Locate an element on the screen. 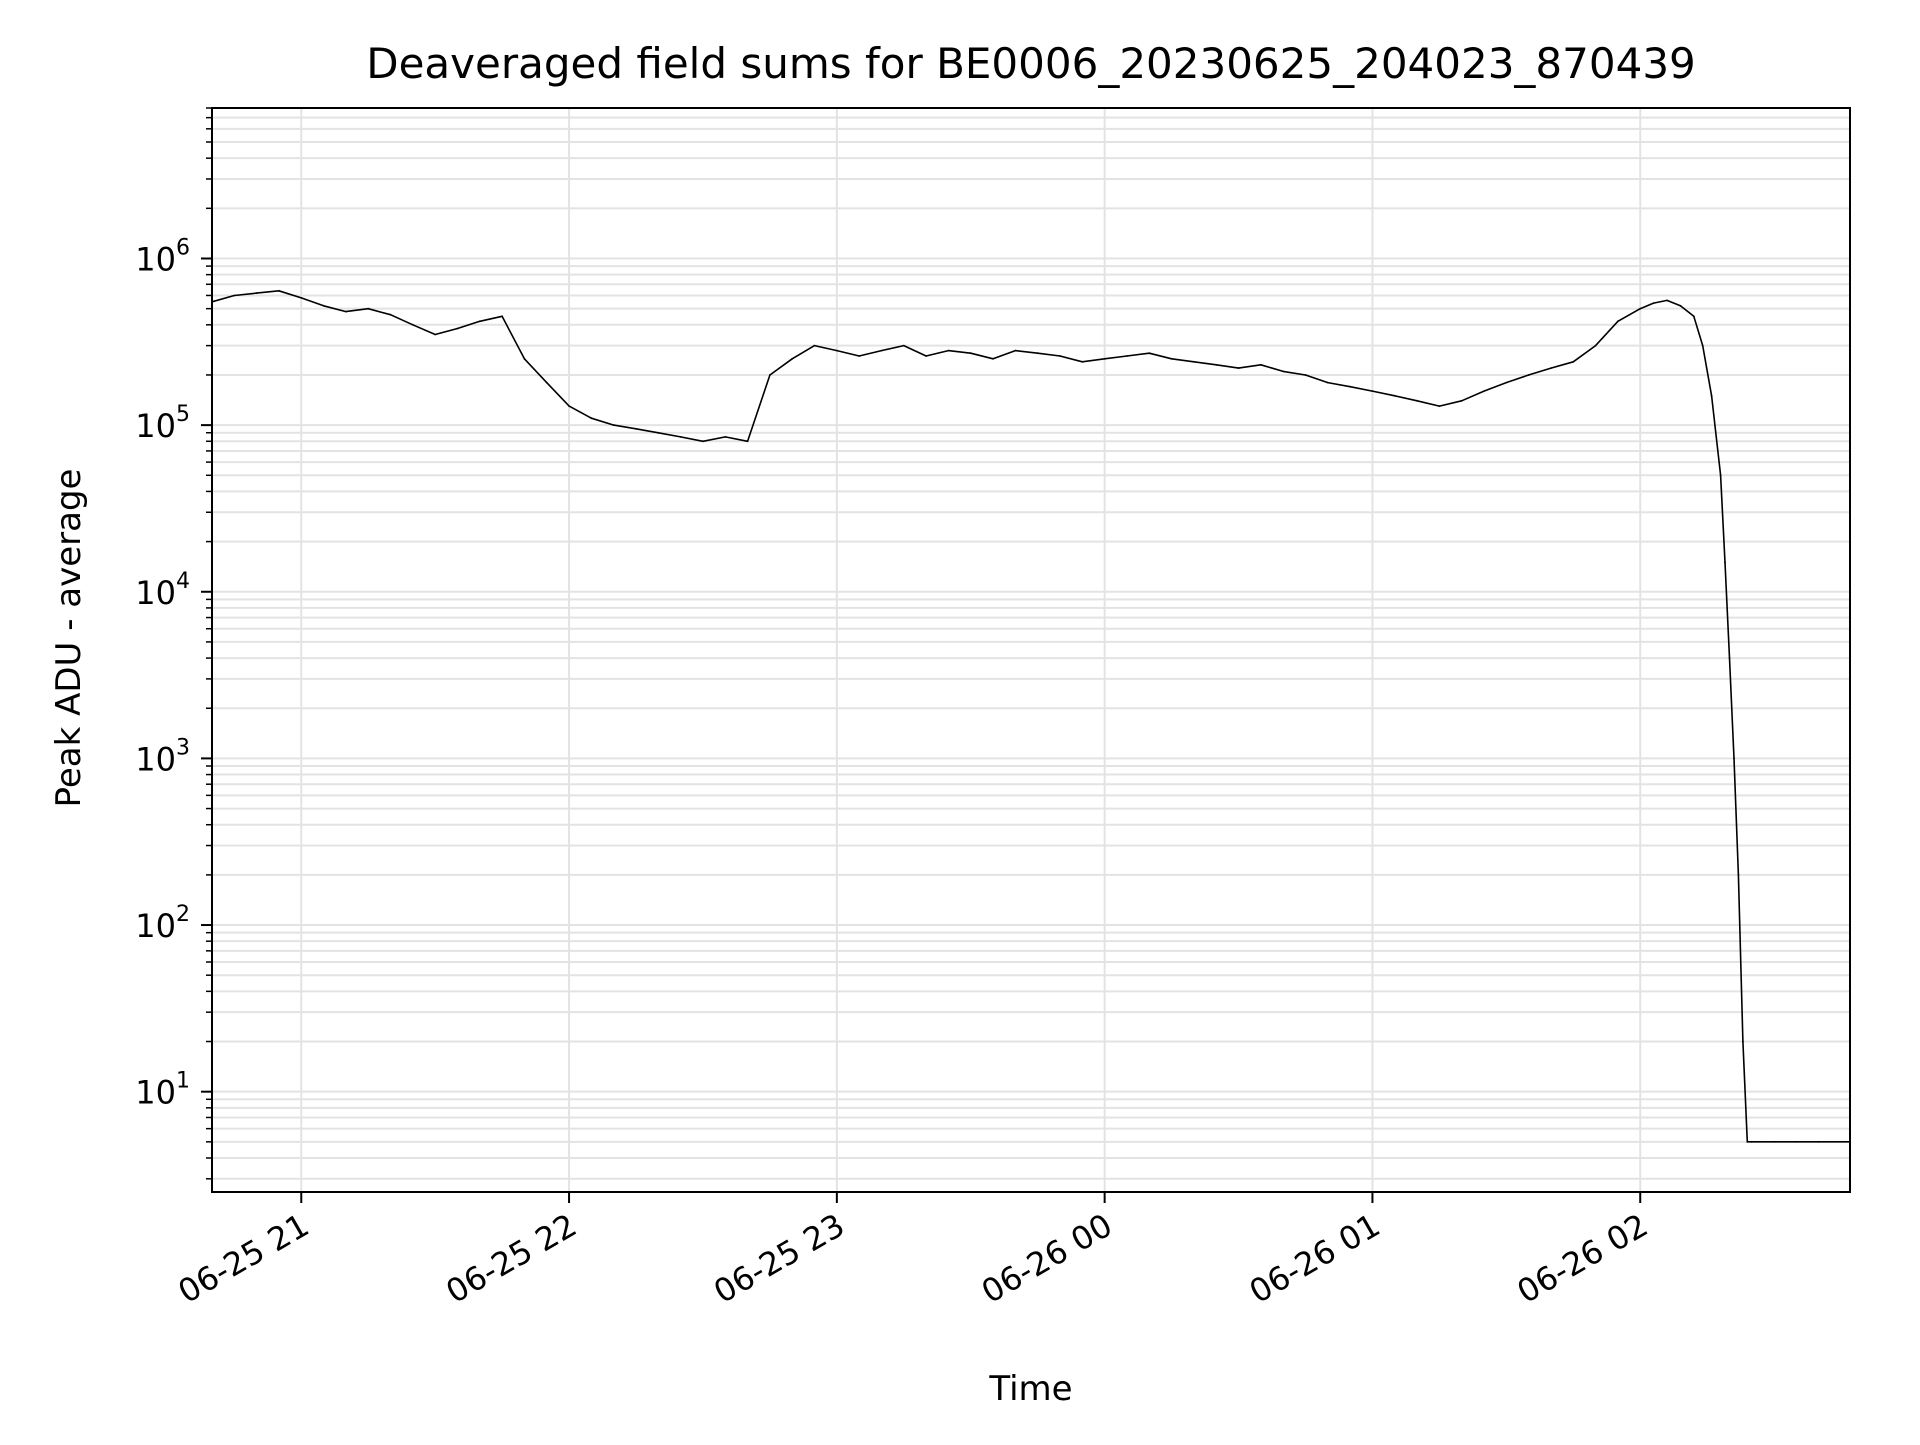 Image resolution: width=1920 pixels, height=1445 pixels. y-tick-label: 10⁵ is located at coordinates (162, 423).